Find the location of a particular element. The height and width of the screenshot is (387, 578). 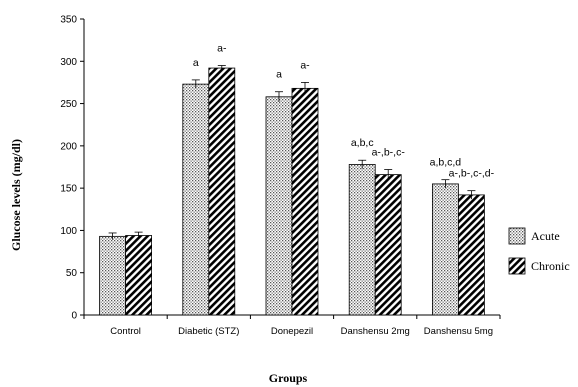

y-tick-label: 0 is located at coordinates (74, 316).